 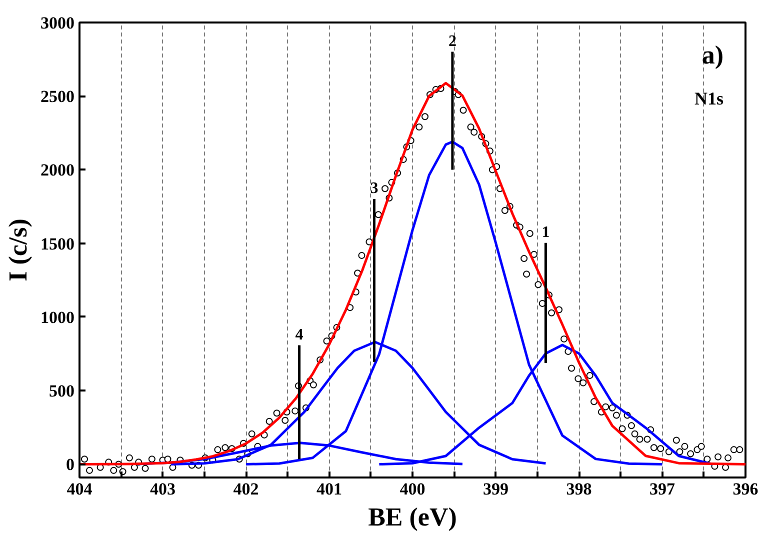 I want to click on y-tick-label: 2000, so click(x=57, y=170).